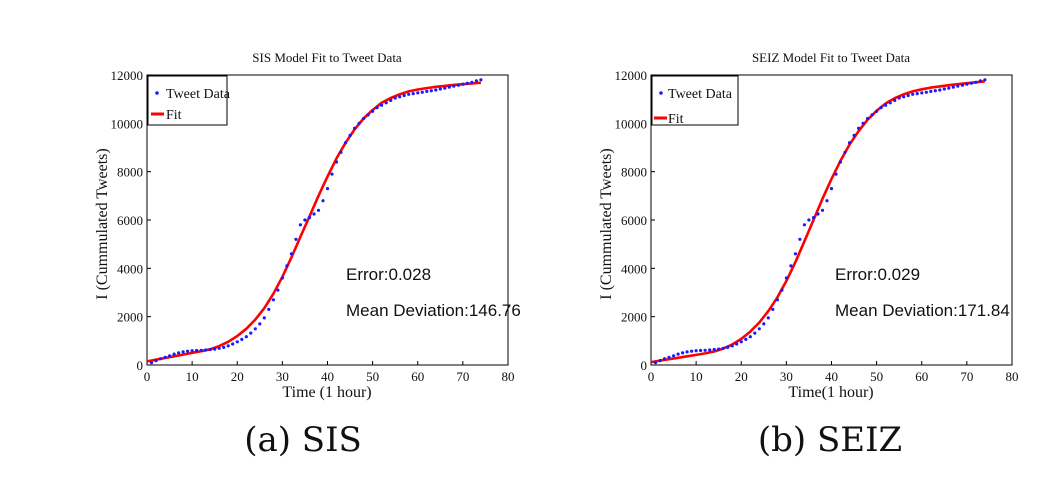 The width and height of the screenshot is (1064, 496). I want to click on x-tick-label: 60, so click(921, 376).